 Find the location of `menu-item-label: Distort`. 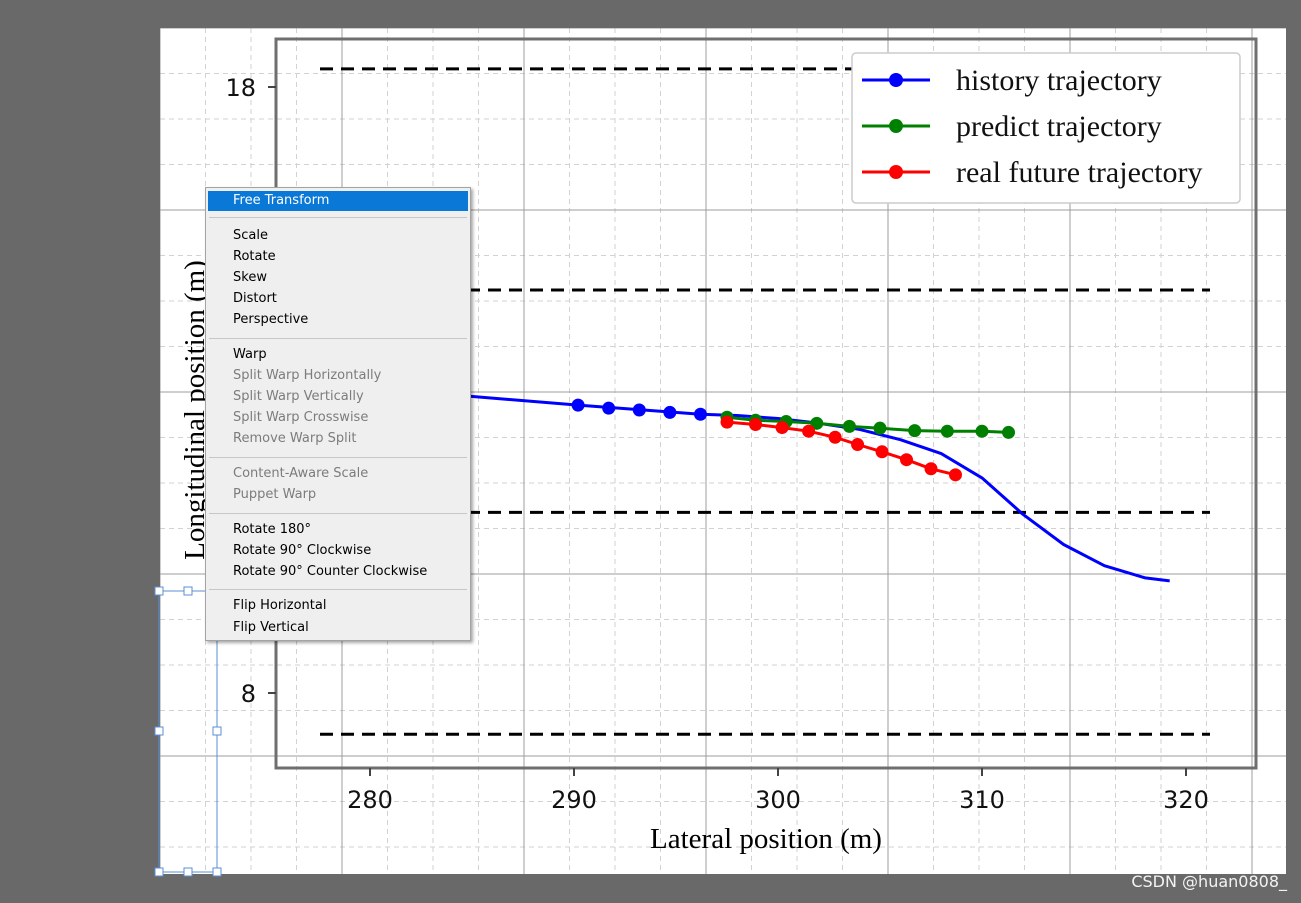

menu-item-label: Distort is located at coordinates (255, 298).